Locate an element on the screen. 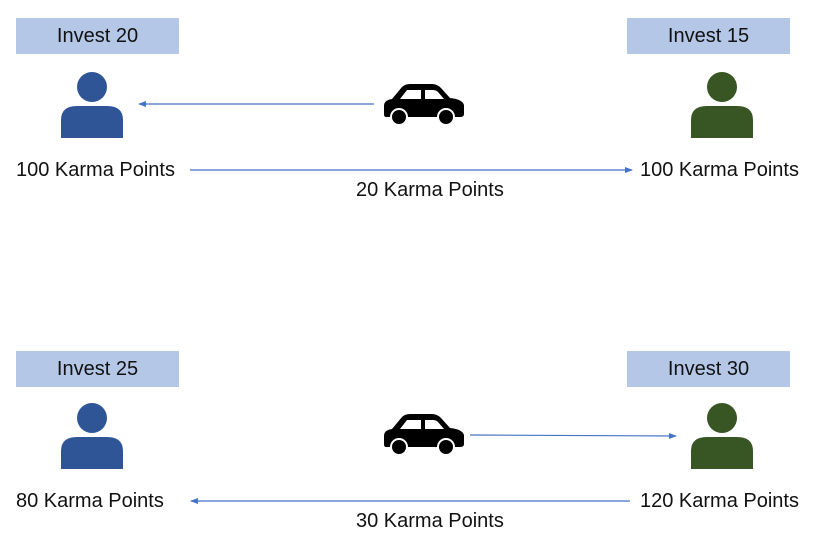 This screenshot has height=534, width=829. invest-box-top-right: Invest 15 is located at coordinates (708, 36).